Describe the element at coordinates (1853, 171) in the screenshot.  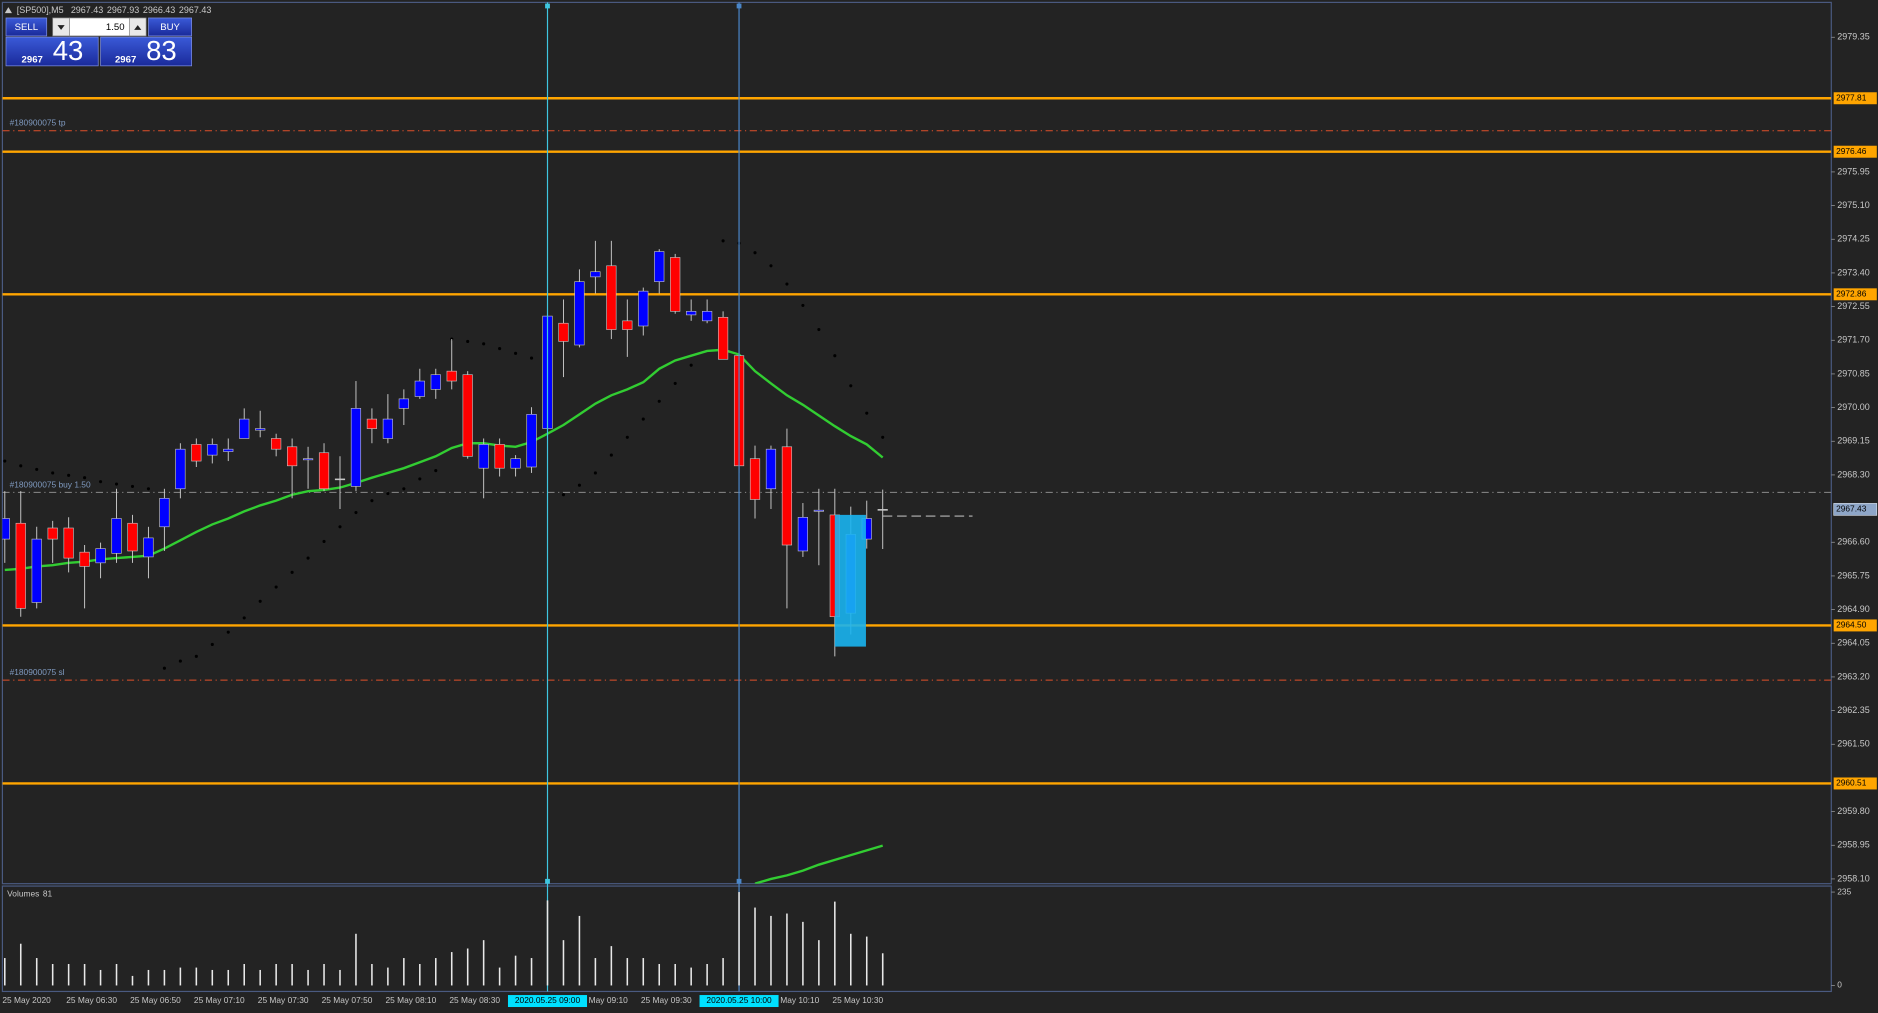
I see `y-tick-label: 2975.95` at that location.